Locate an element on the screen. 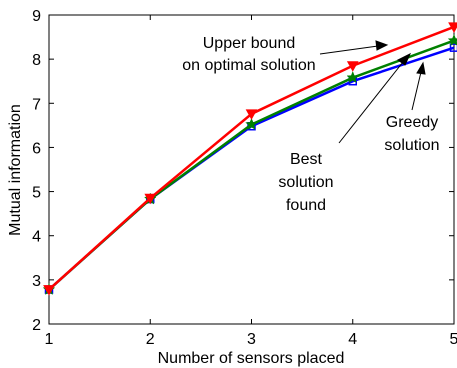 This screenshot has width=457, height=368. x-tick-label: 1 is located at coordinates (49, 339).